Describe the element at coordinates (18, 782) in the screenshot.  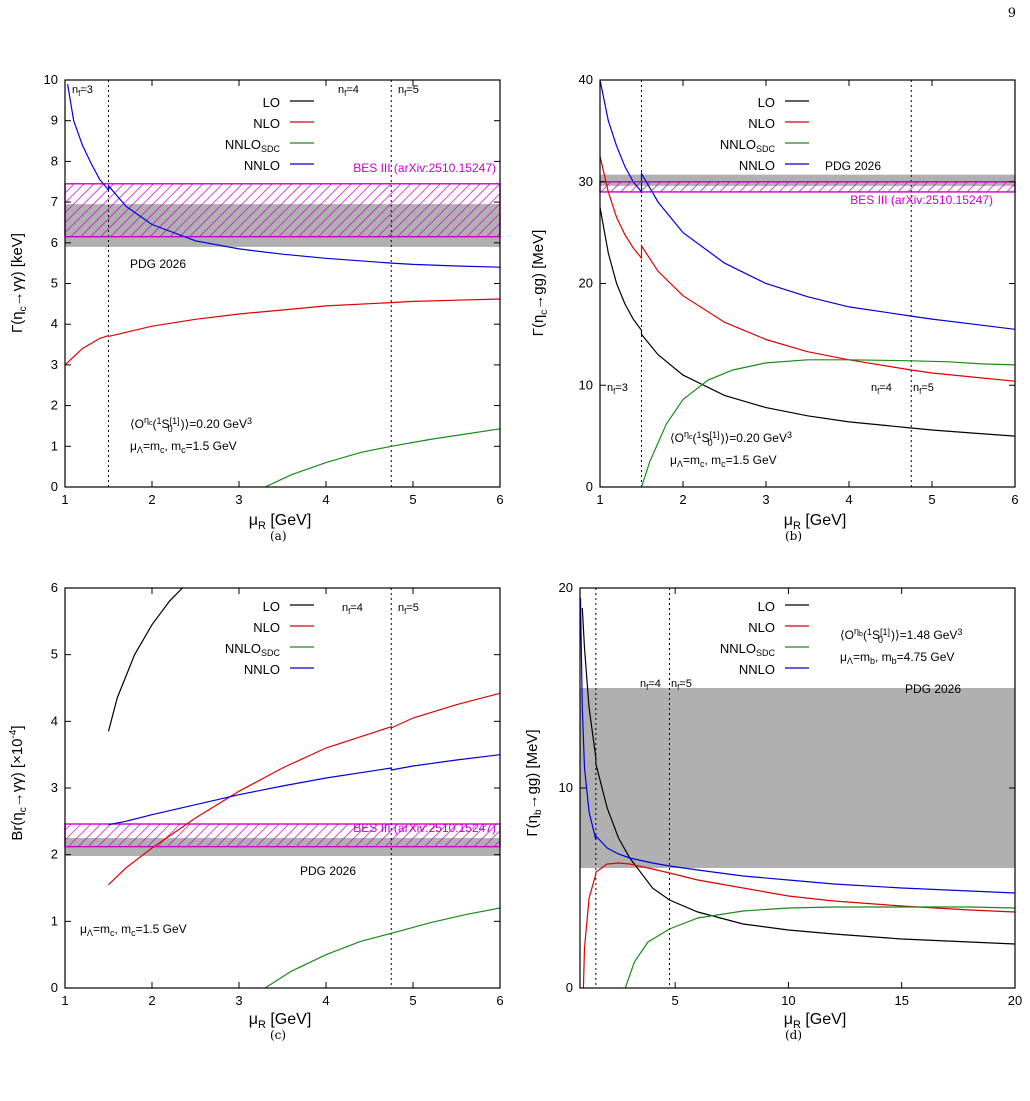
I see `y-axis-label: Br(ηc→γγ) [×10-4]` at that location.